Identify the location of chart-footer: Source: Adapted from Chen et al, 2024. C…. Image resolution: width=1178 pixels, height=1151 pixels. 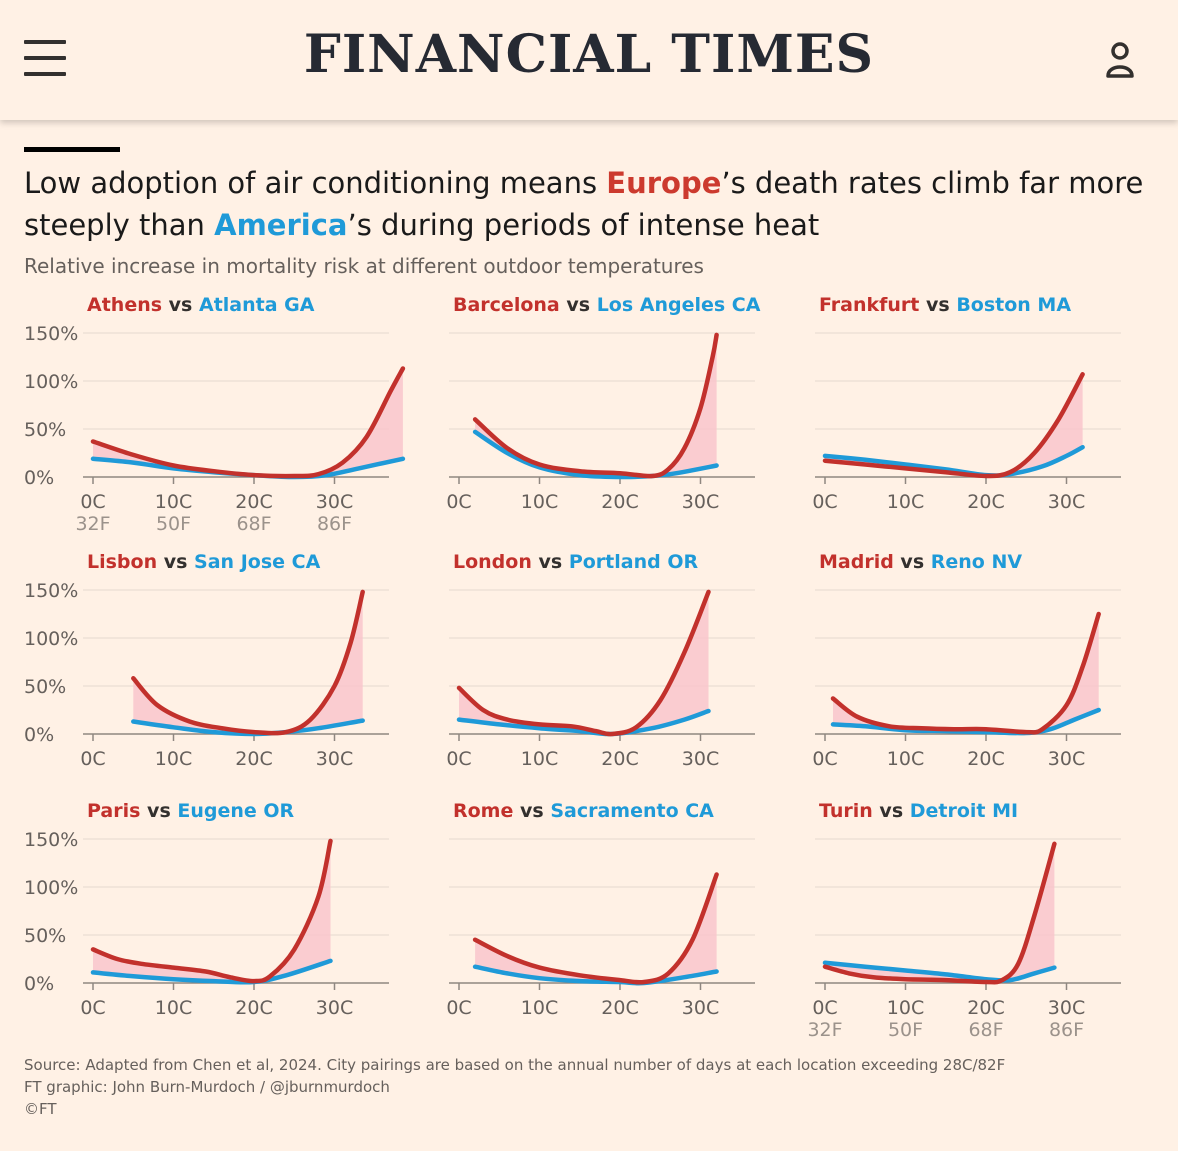
(514, 1087).